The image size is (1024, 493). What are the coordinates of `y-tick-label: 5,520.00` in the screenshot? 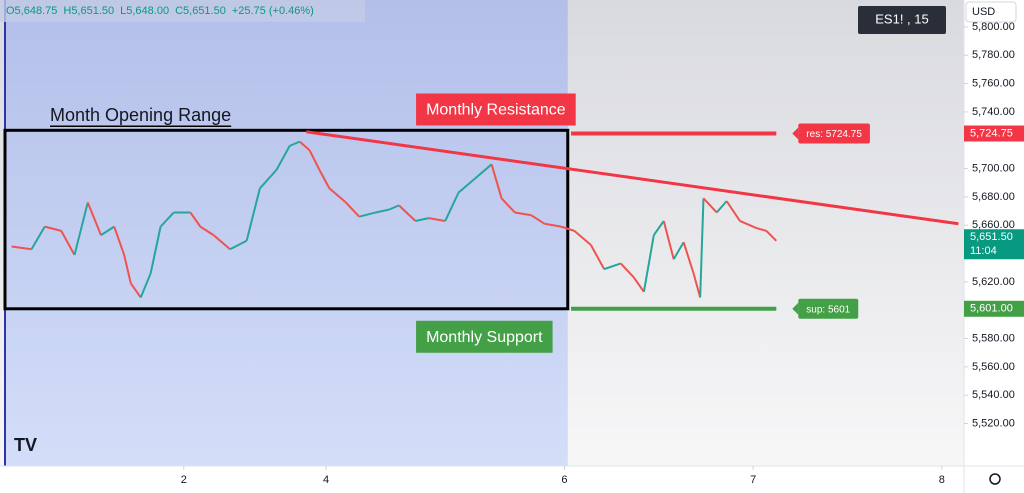 It's located at (993, 423).